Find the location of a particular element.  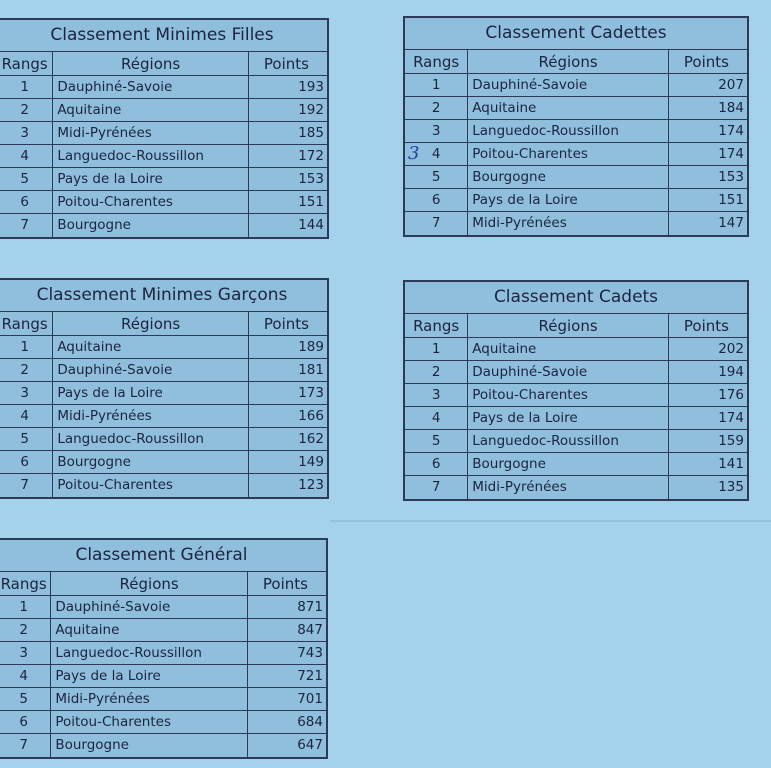

table-row: 2 Dauphiné-Savoie 181 is located at coordinates (163, 370).